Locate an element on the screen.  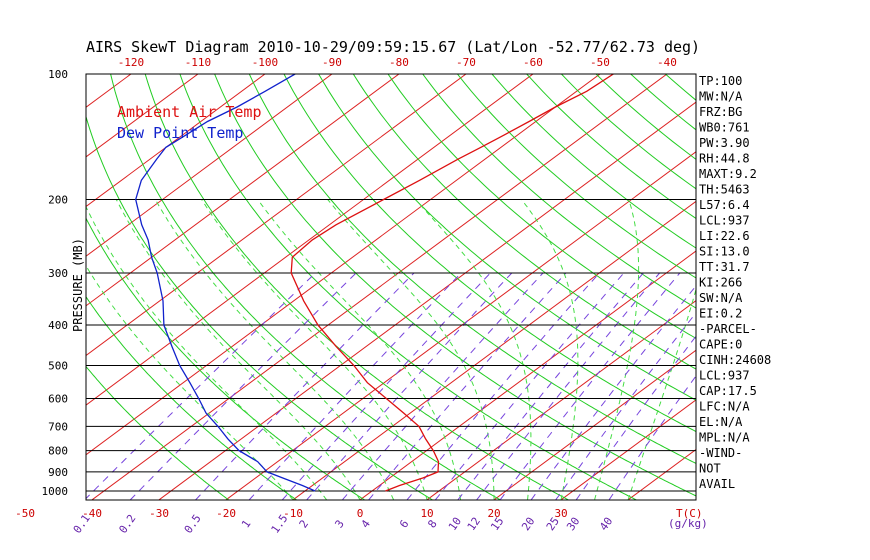
legend-dew-point-temp: Dew Point Temp is located at coordinates (180, 133).